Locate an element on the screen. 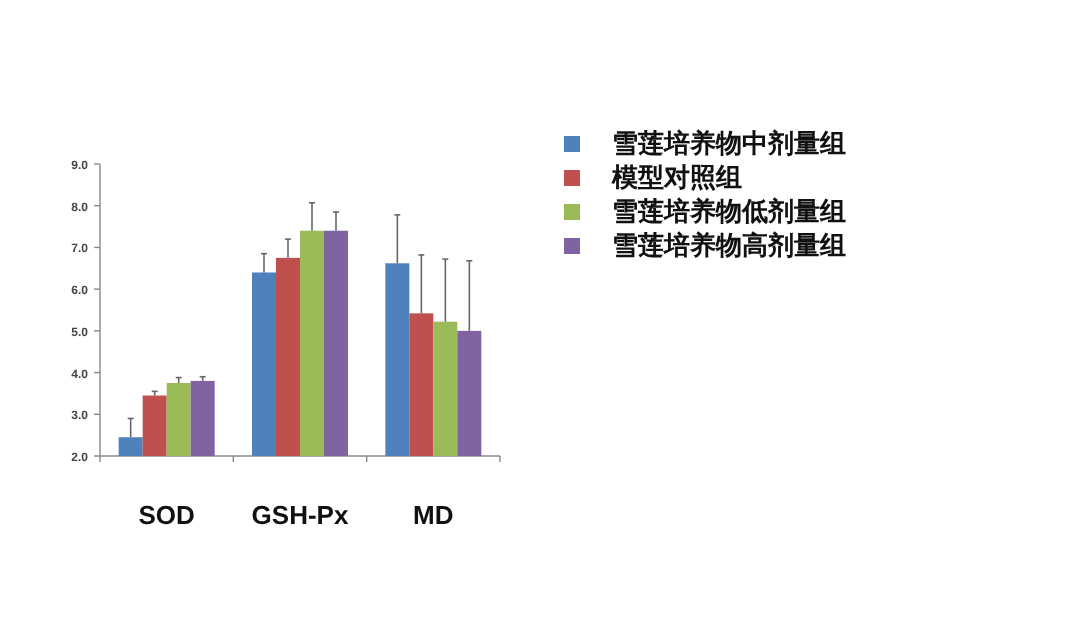  legend-label: 雪莲培养物中剂量组 is located at coordinates (729, 143).